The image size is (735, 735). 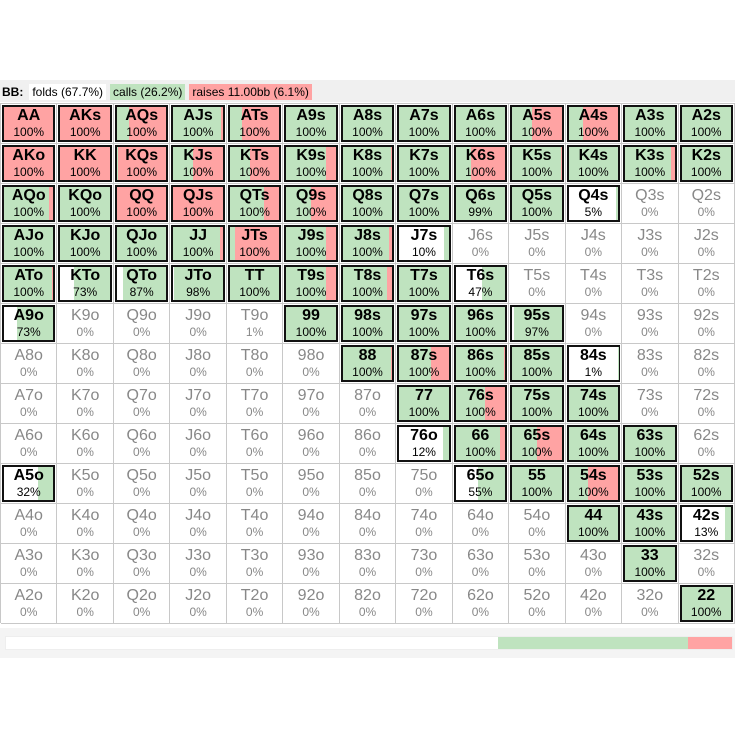 I want to click on hand-cell-74s: 74s 100%, so click(x=594, y=404).